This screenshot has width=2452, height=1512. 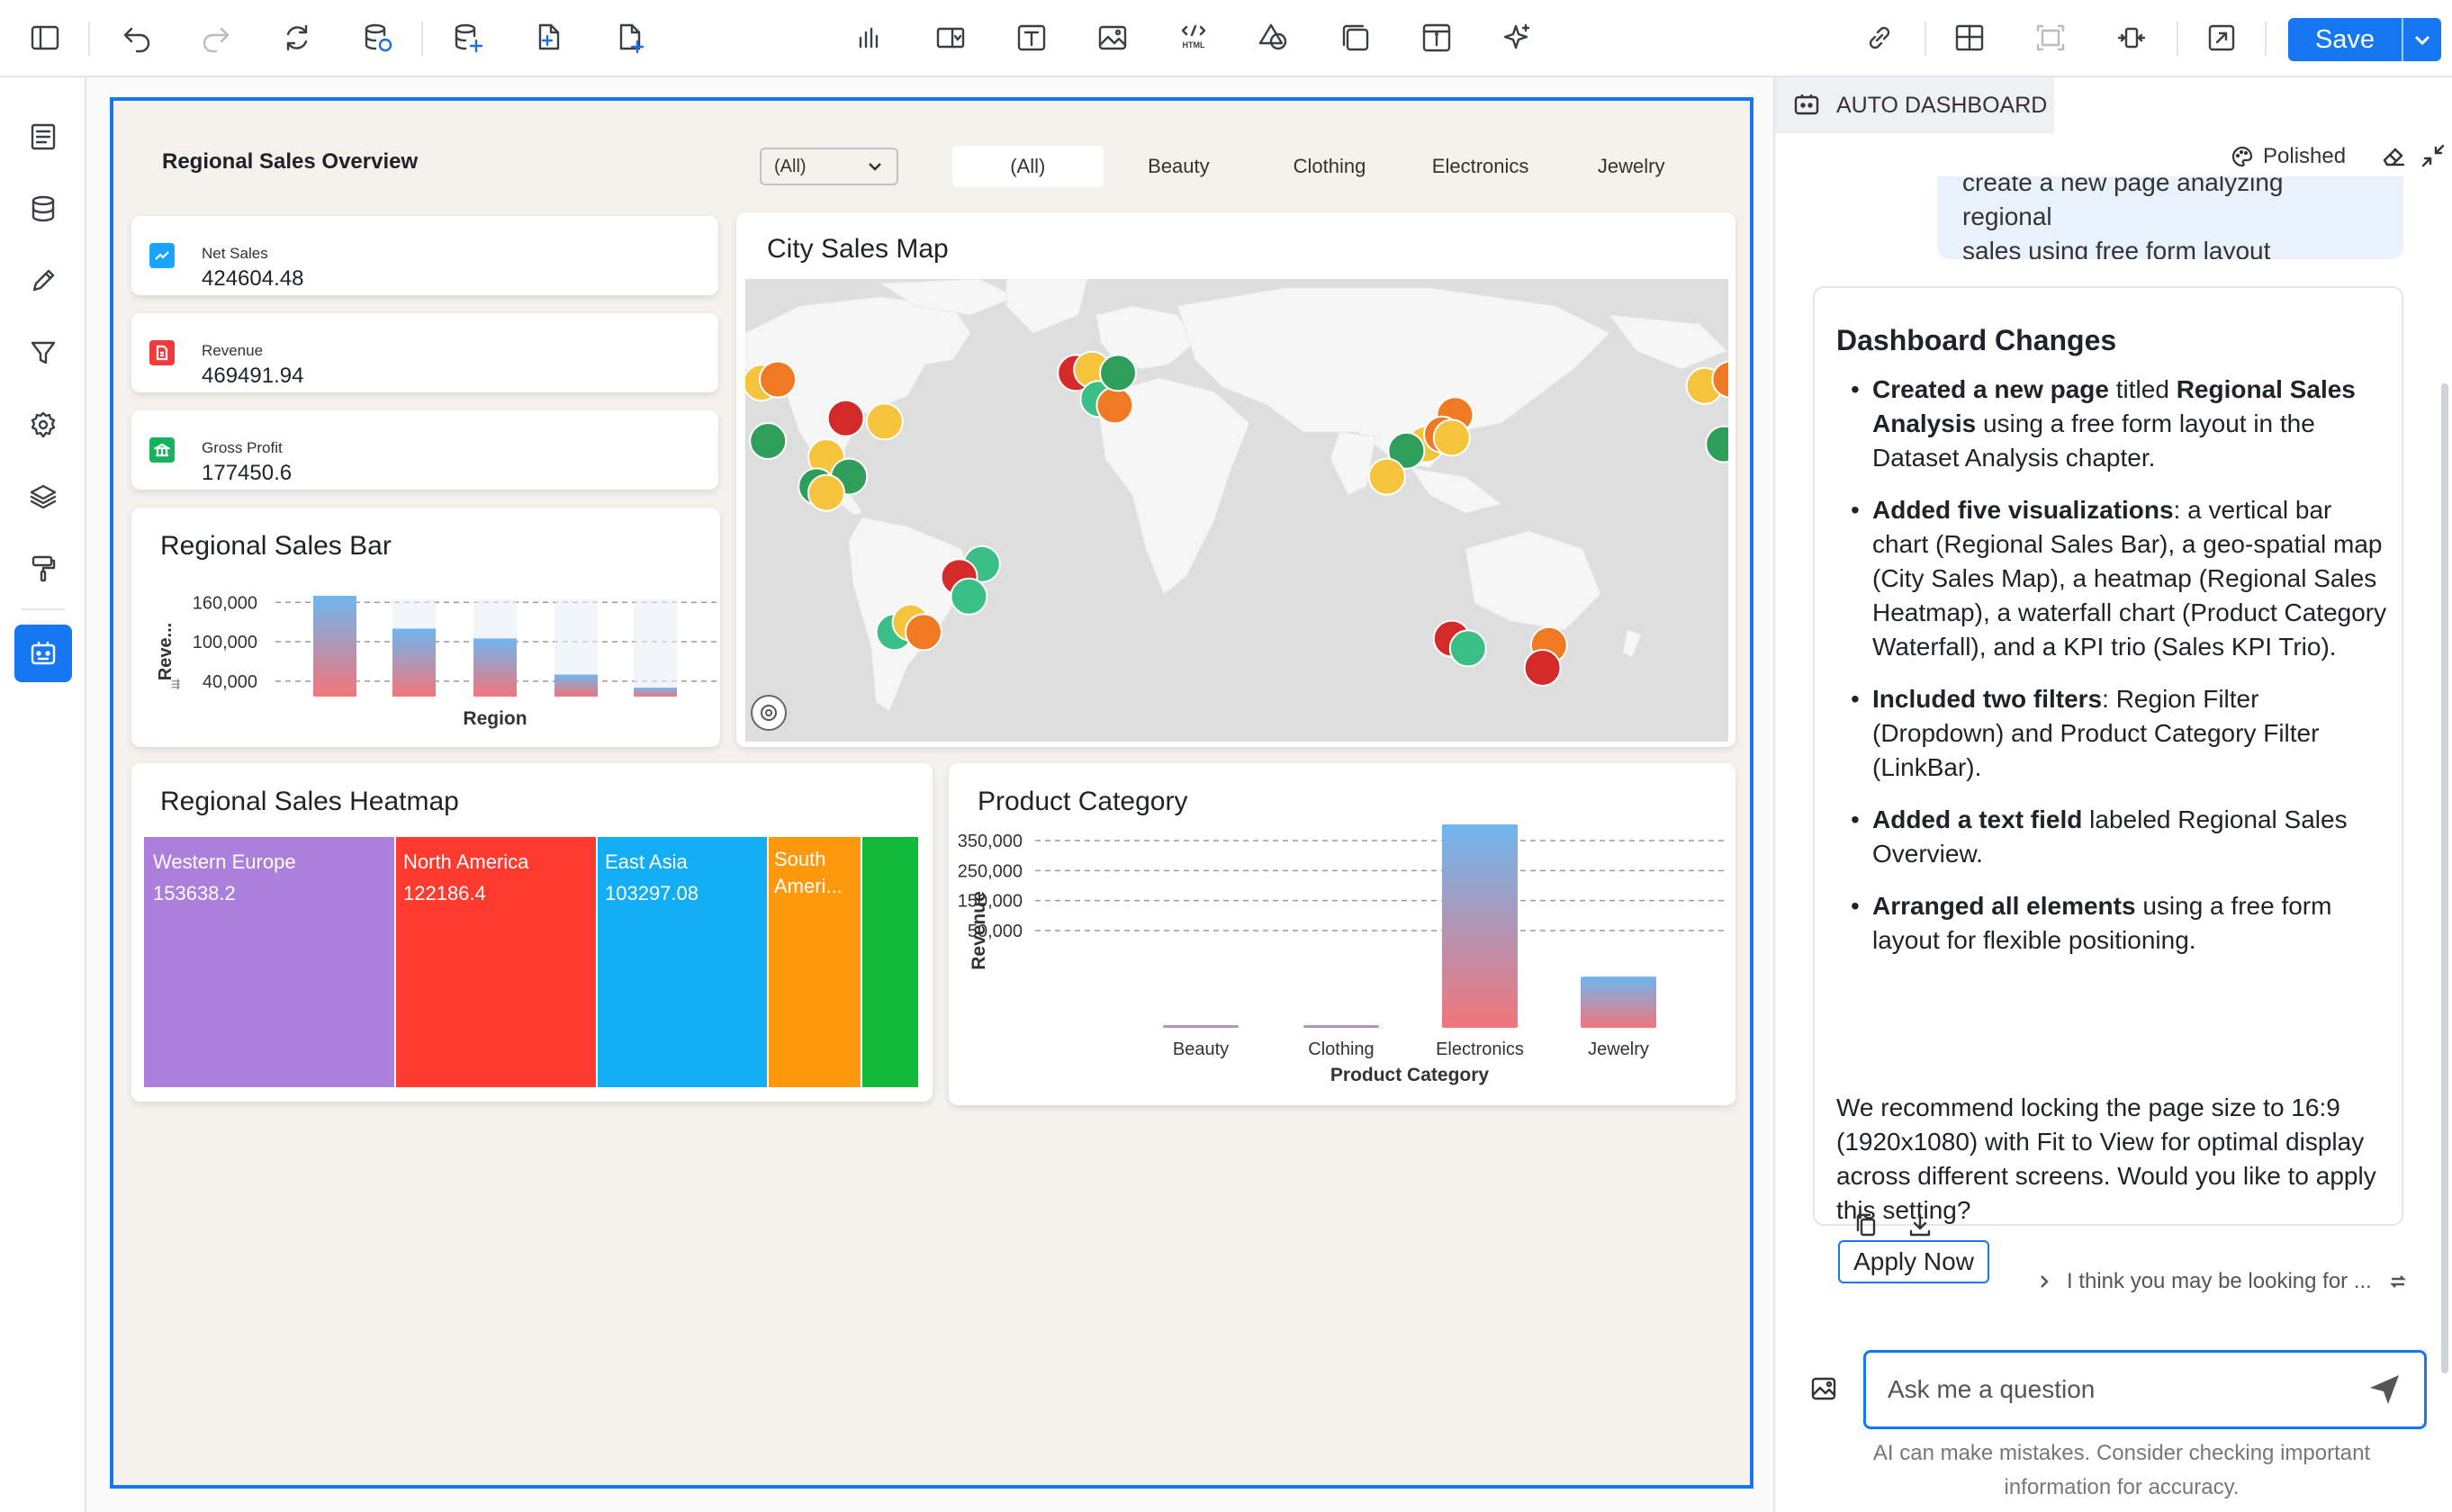 I want to click on treemap-cell-other, so click(x=890, y=962).